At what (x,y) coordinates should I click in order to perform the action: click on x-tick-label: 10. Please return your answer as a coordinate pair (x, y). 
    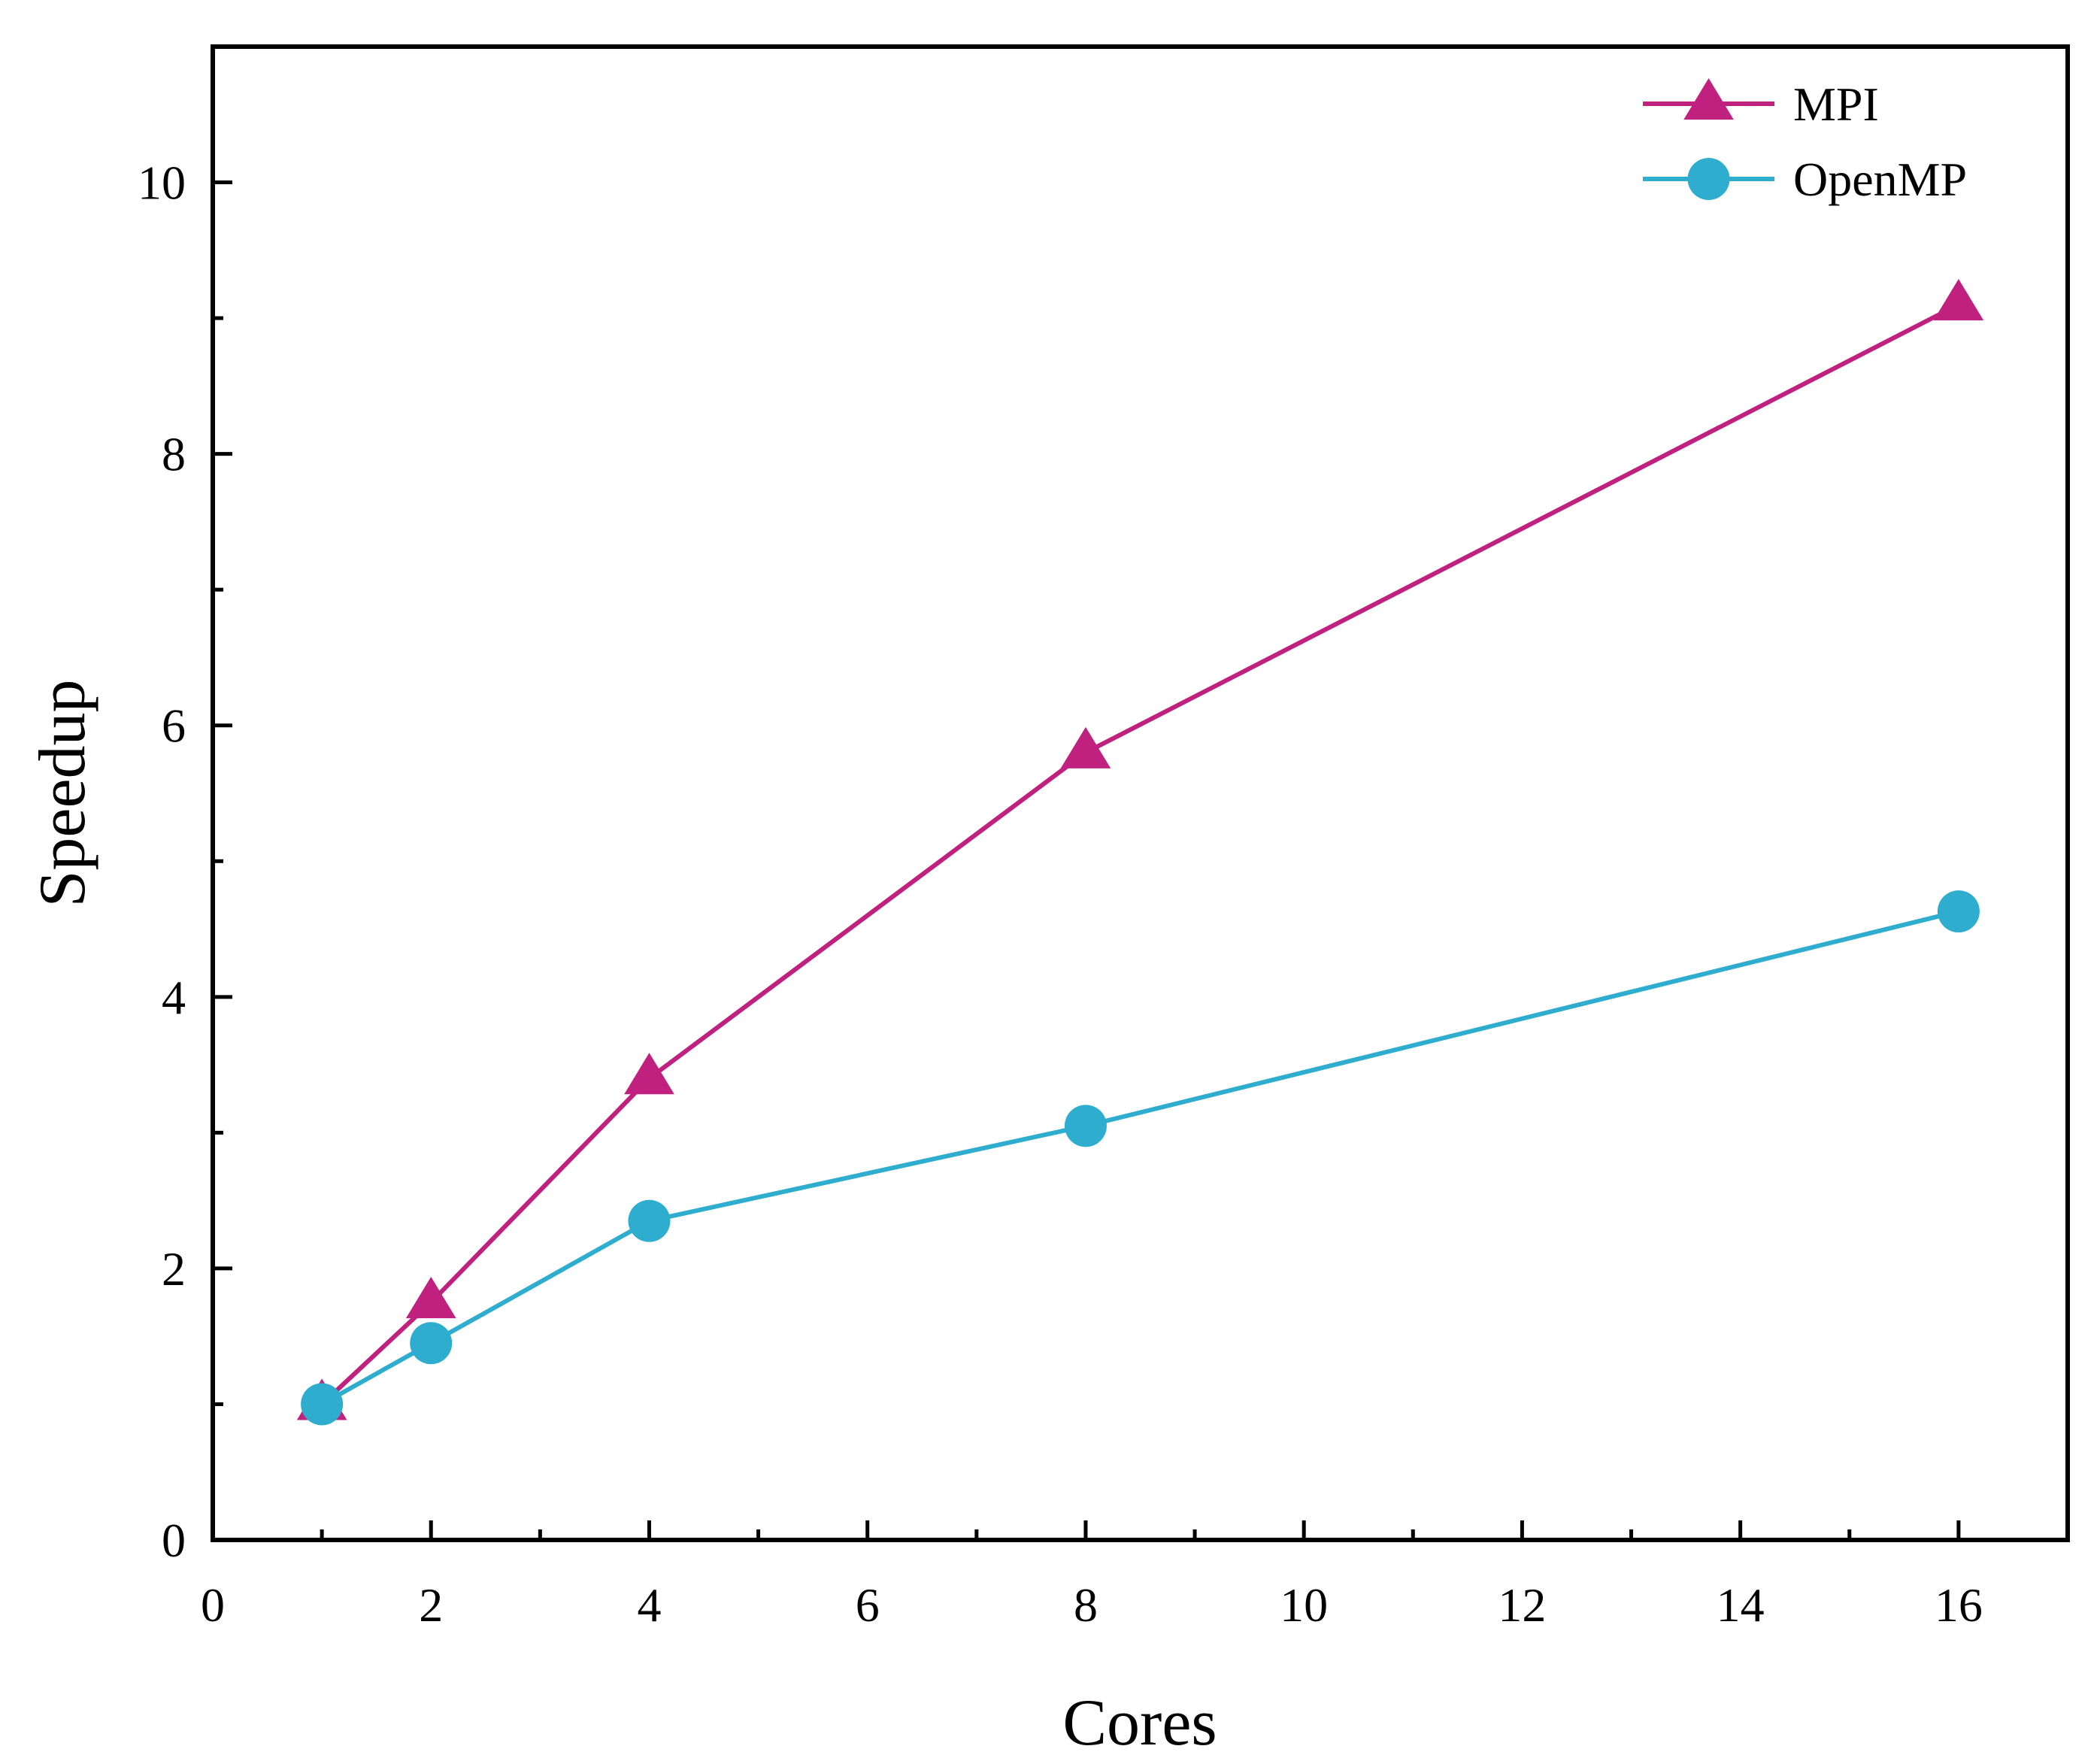
    Looking at the image, I should click on (1304, 1605).